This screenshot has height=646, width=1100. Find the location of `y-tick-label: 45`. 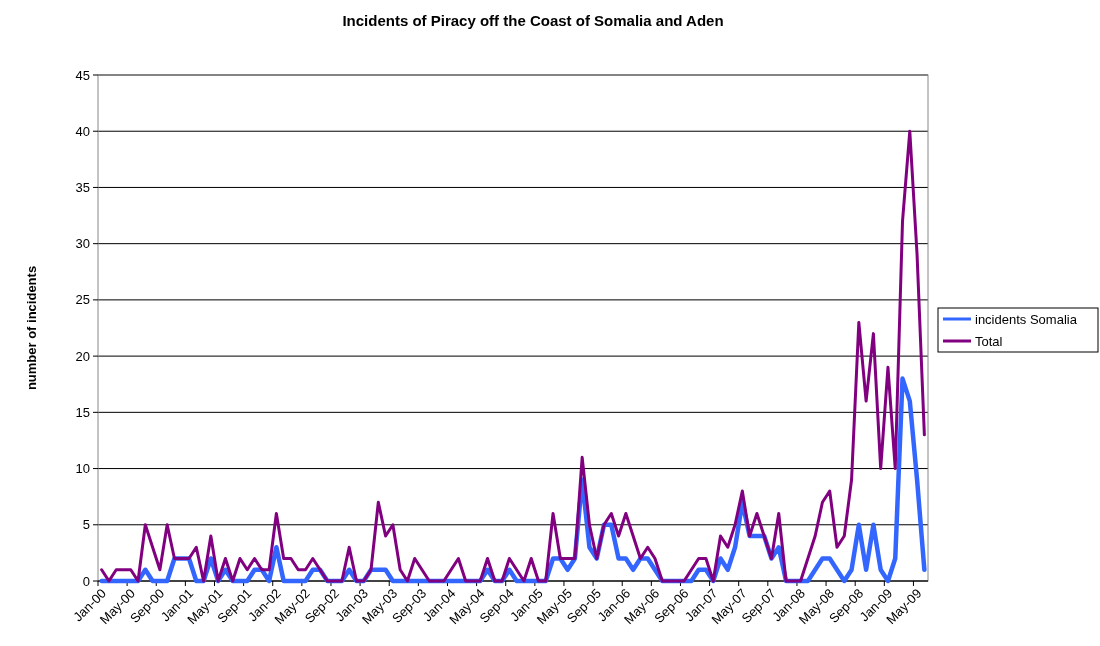

y-tick-label: 45 is located at coordinates (82, 75).